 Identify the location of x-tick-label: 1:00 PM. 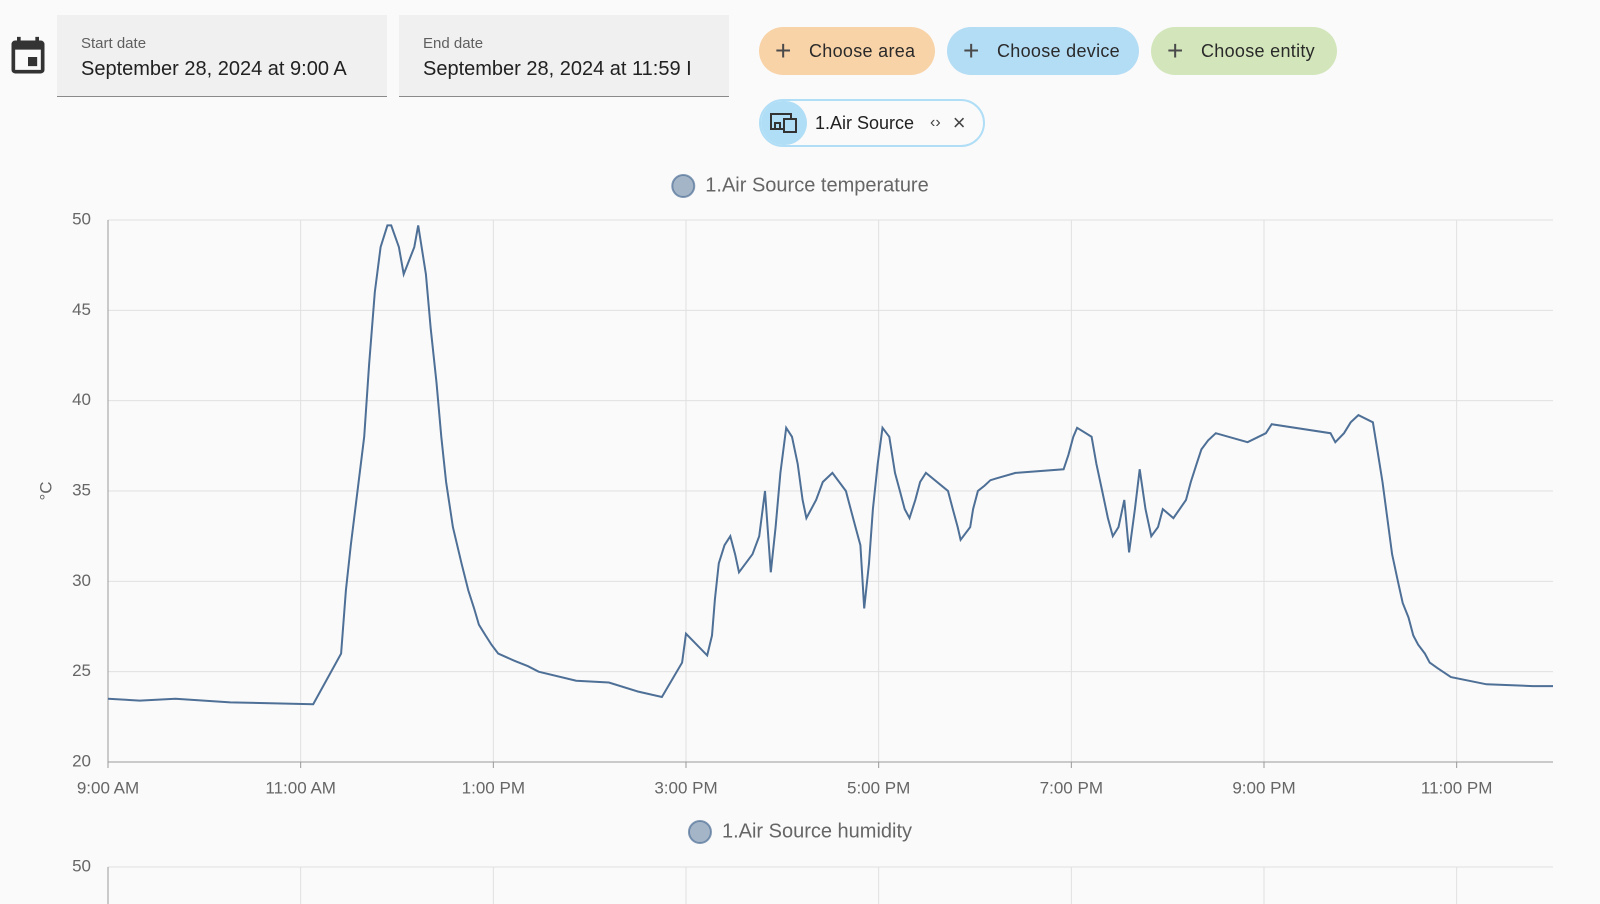
(493, 787).